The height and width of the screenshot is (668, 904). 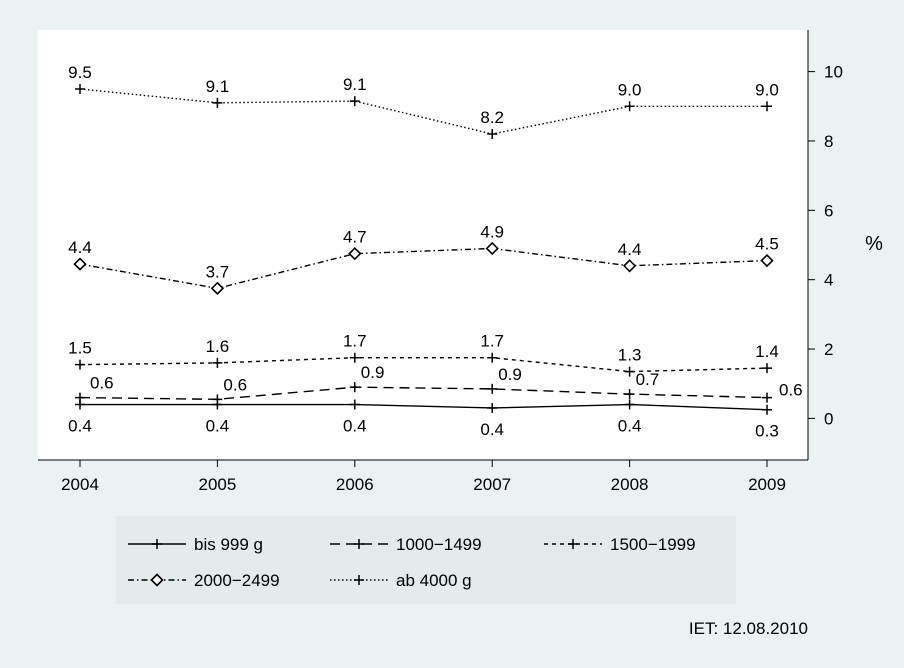 I want to click on y-tick-label: 10, so click(x=833, y=72).